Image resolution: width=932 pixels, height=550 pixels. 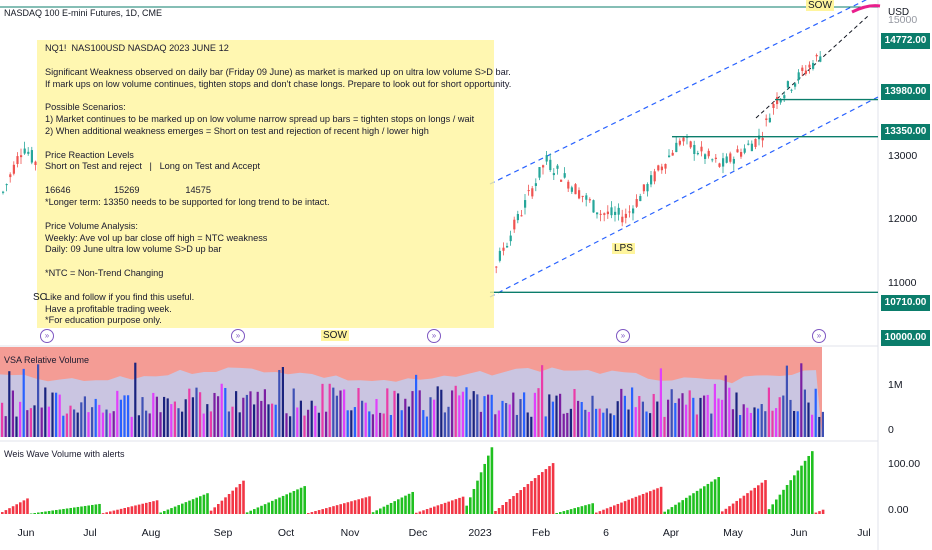 I want to click on price-tag-13350: 13350.00, so click(x=905, y=132).